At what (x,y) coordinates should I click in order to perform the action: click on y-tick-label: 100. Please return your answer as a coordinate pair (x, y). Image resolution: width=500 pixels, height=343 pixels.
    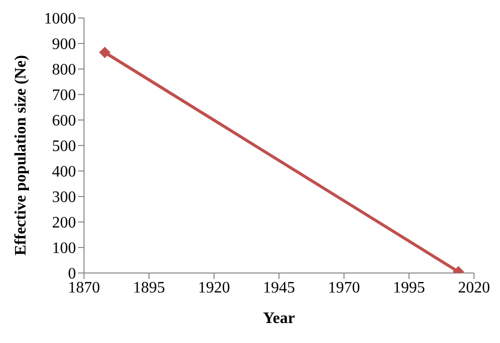
    Looking at the image, I should click on (64, 249).